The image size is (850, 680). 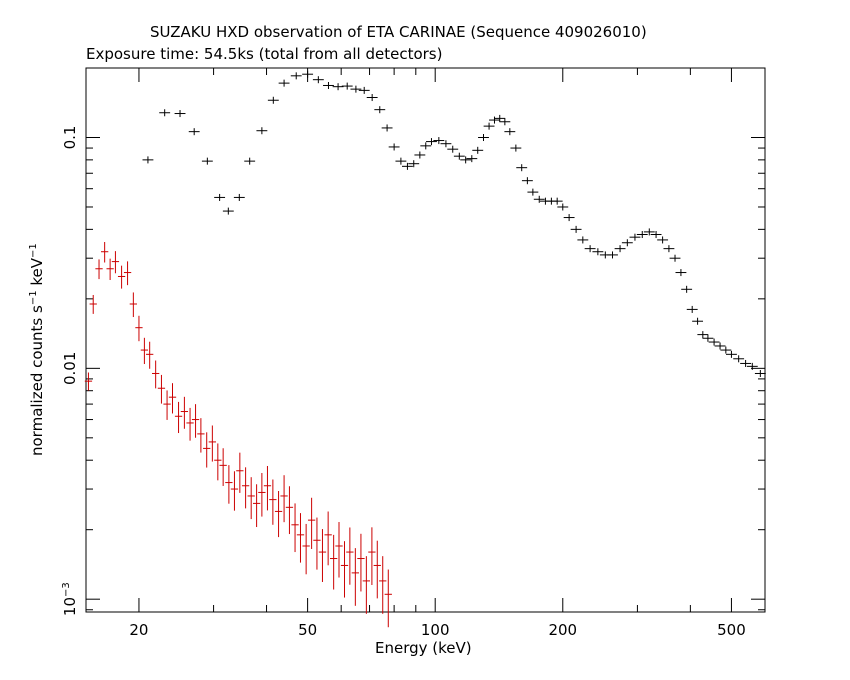 What do you see at coordinates (70, 368) in the screenshot?
I see `y-tick-label: 0.01` at bounding box center [70, 368].